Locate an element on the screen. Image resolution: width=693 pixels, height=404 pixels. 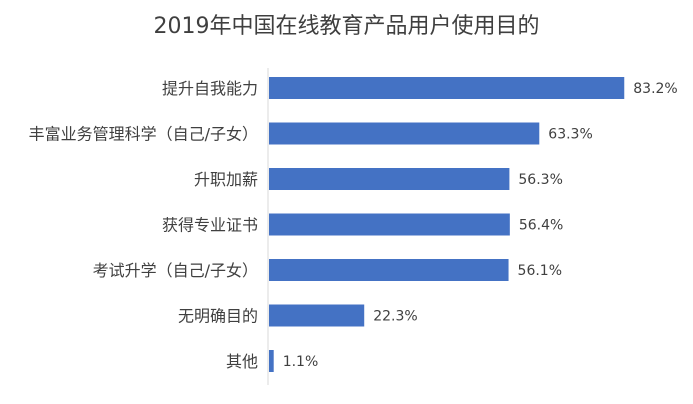
category-label: 其他 is located at coordinates (242, 361).